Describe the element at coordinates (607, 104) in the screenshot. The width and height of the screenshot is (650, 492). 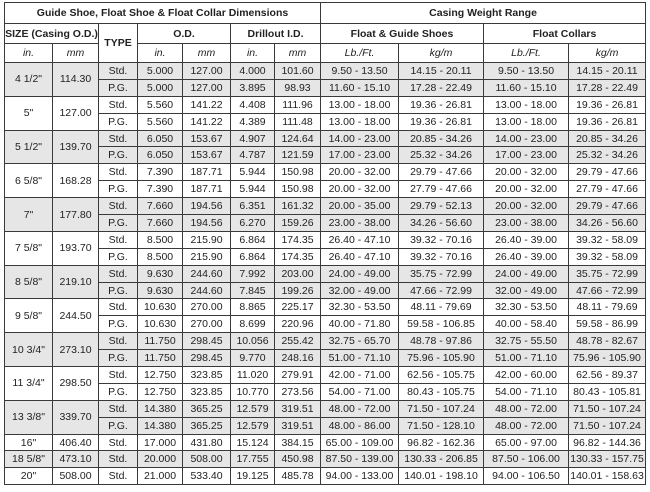
I see `fc-kgm-cell: 19.36 - 26.81` at that location.